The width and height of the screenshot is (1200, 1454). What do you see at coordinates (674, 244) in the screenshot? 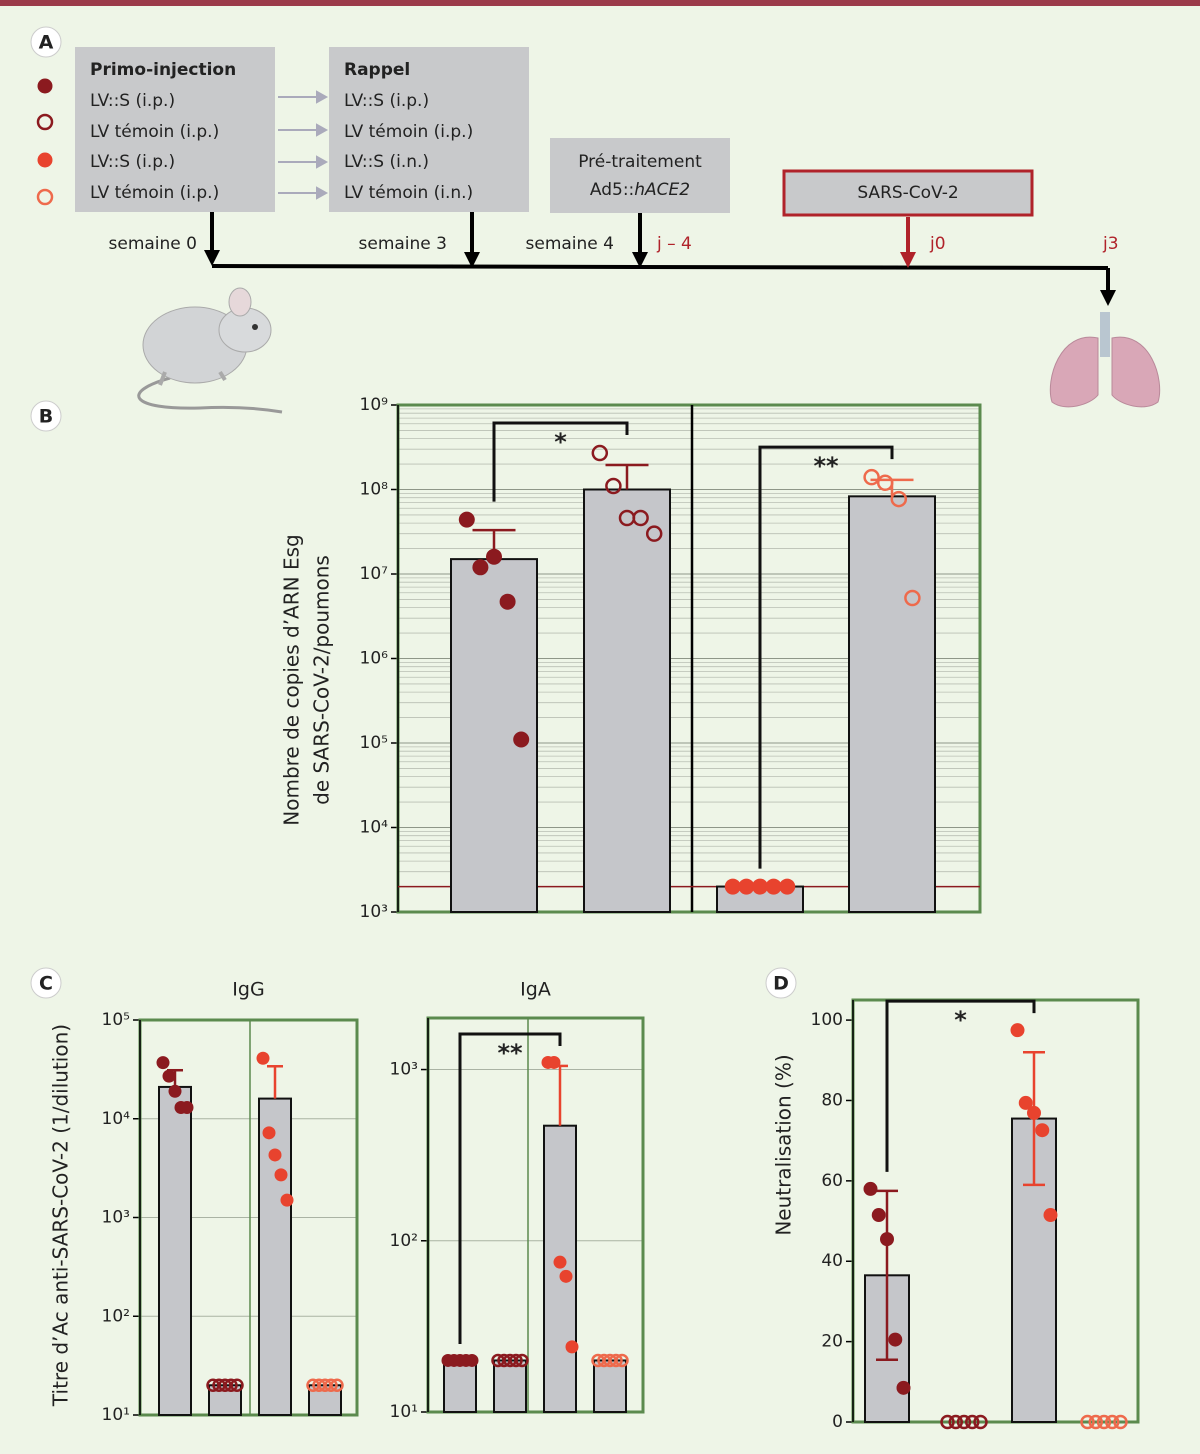
I see `timeline-label: j – 4` at bounding box center [674, 244].